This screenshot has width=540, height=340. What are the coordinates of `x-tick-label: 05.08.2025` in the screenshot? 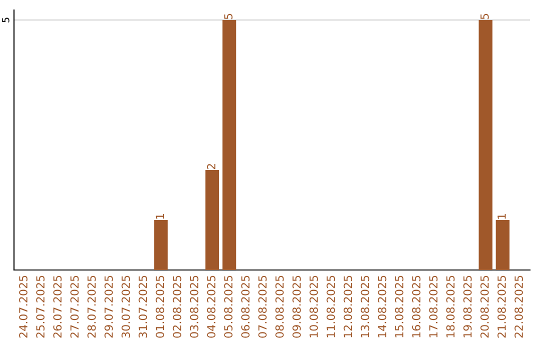 It's located at (228, 307).